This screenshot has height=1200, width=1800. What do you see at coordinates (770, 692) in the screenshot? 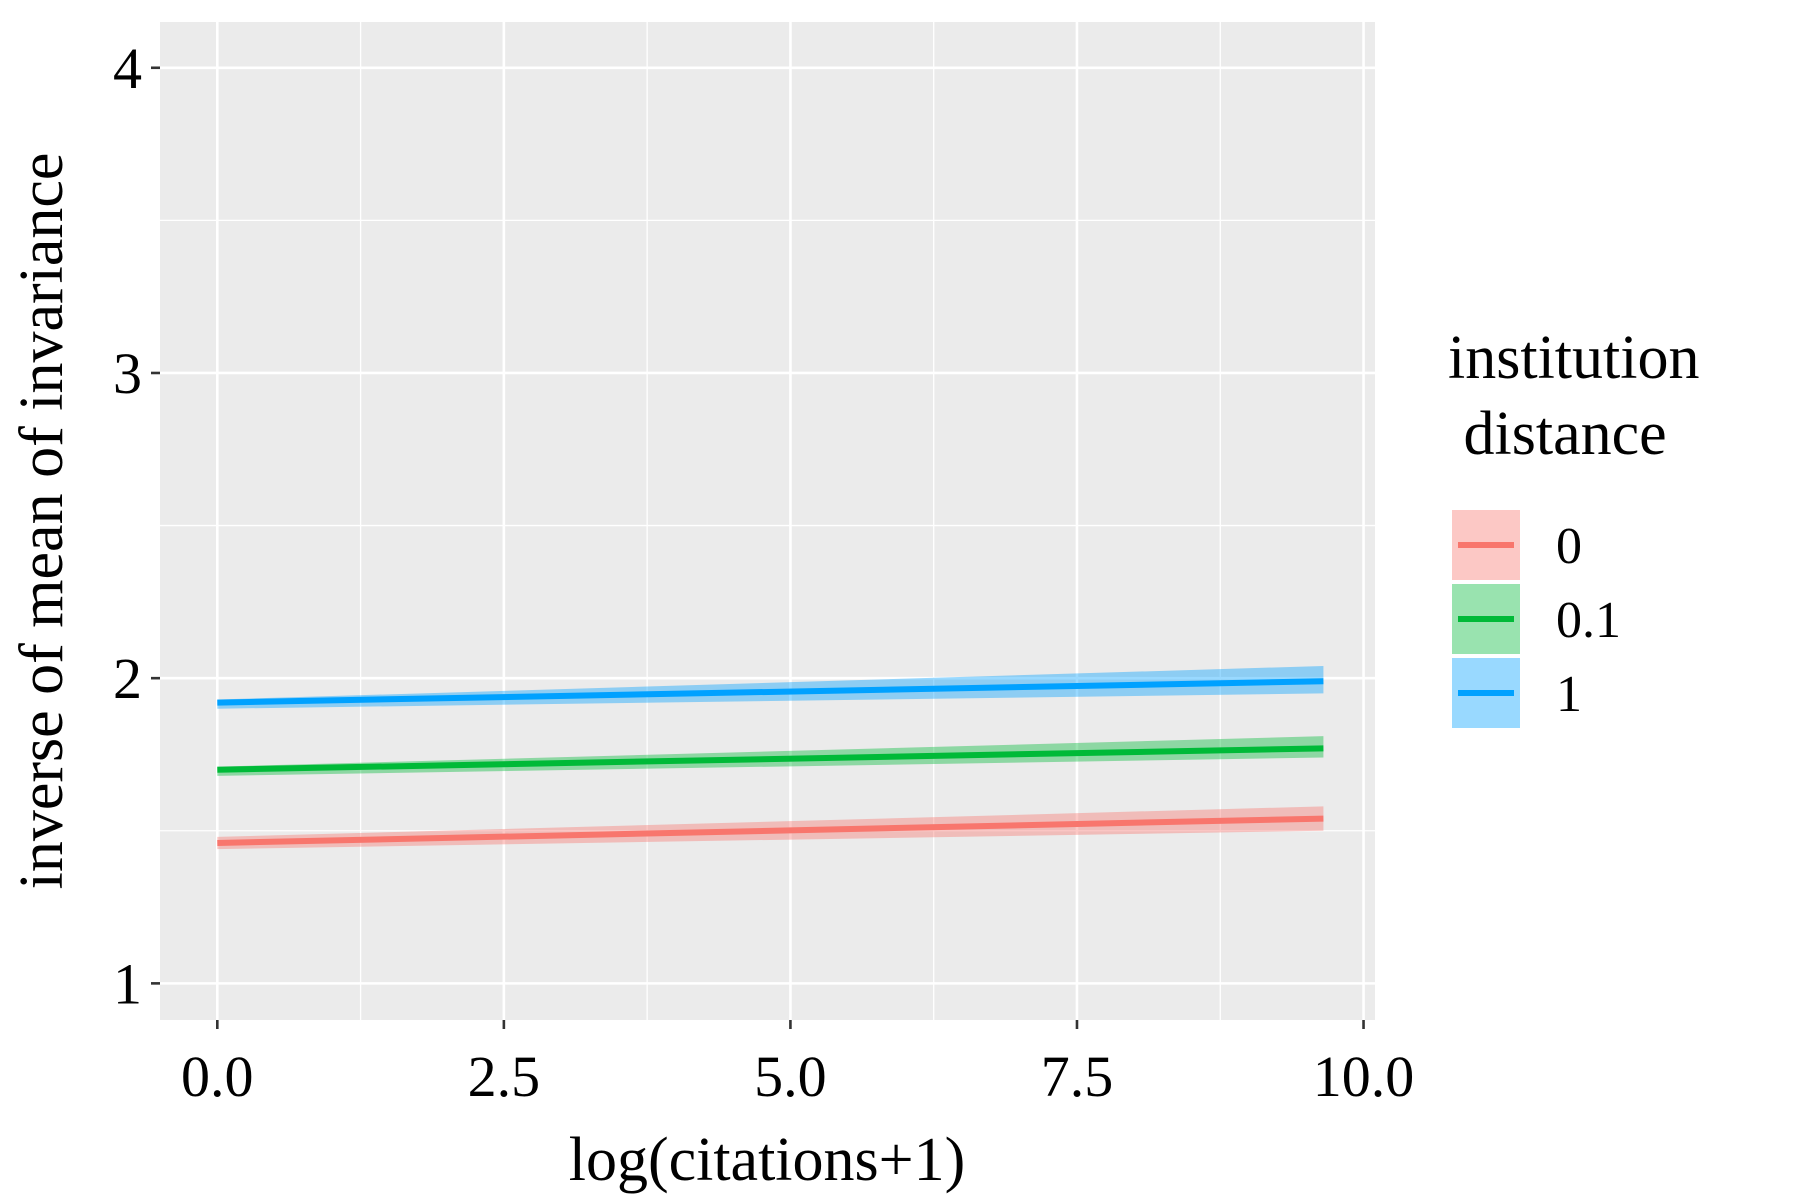
I see `series-1-line` at bounding box center [770, 692].